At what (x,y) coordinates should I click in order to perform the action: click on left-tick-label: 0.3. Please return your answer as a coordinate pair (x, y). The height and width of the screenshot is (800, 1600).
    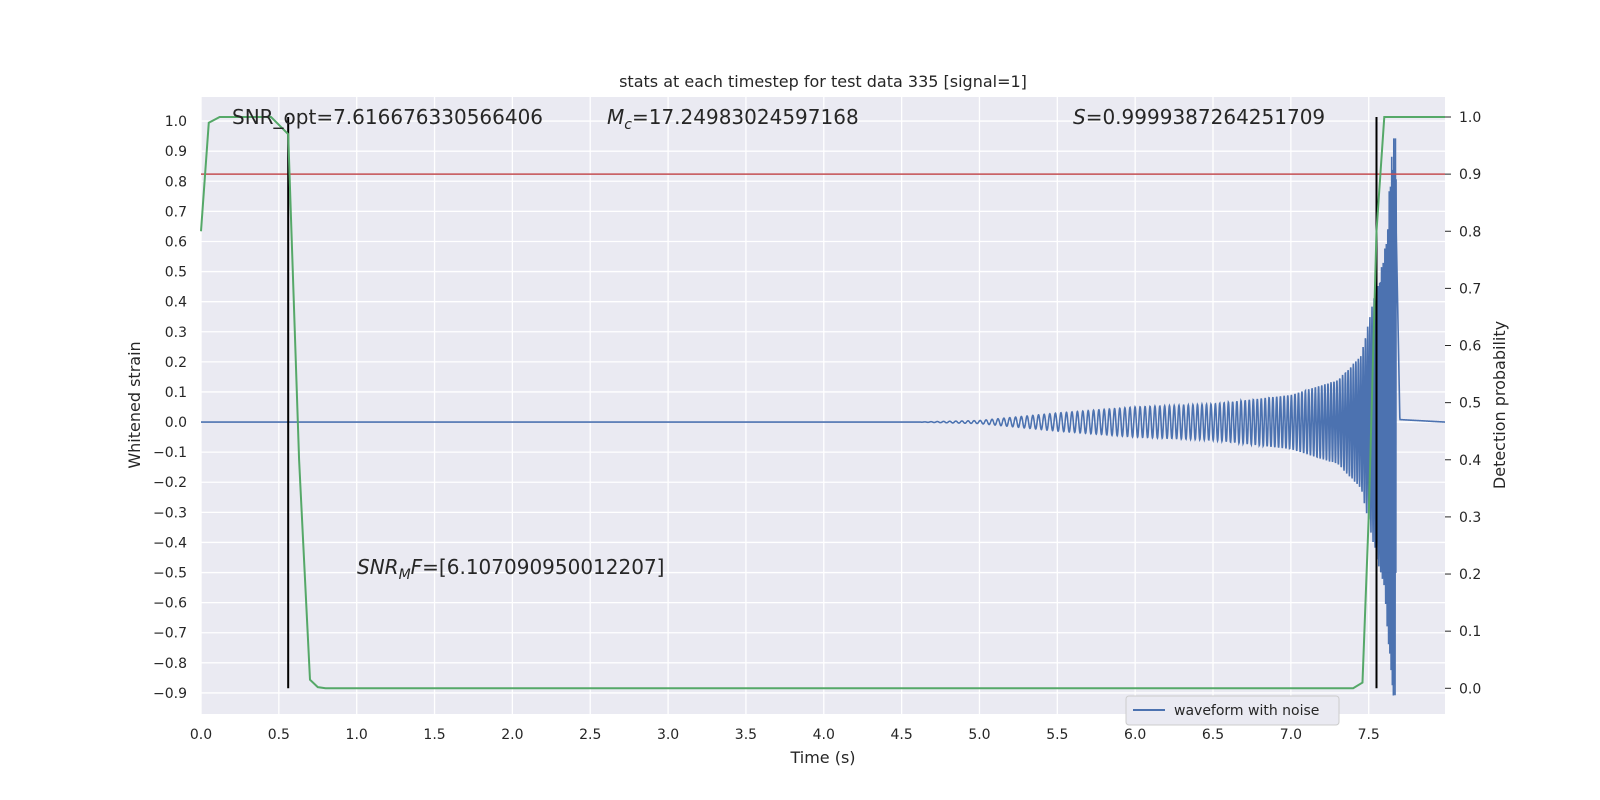
    Looking at the image, I should click on (176, 333).